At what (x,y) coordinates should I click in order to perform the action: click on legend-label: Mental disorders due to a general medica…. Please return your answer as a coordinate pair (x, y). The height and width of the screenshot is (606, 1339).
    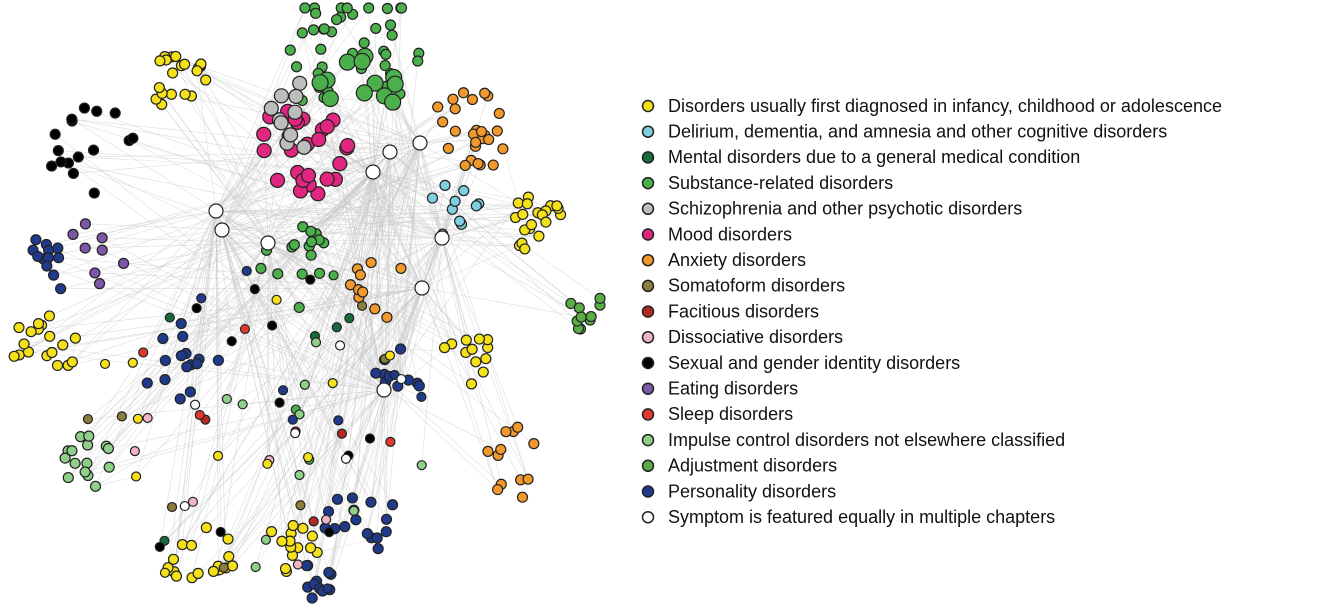
    Looking at the image, I should click on (874, 157).